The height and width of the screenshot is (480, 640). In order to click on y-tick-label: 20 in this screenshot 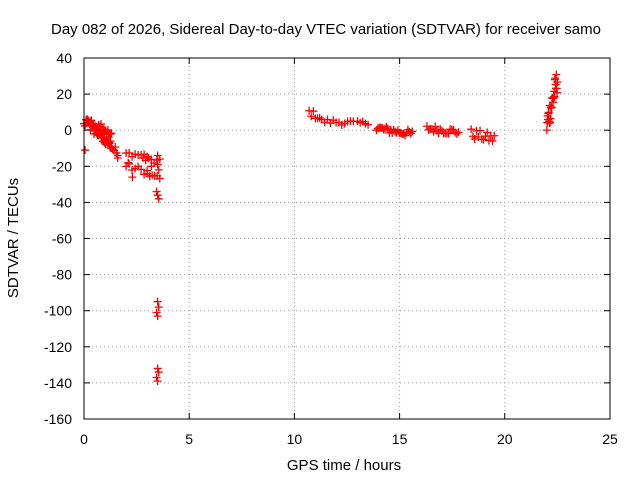, I will do `click(64, 94)`.